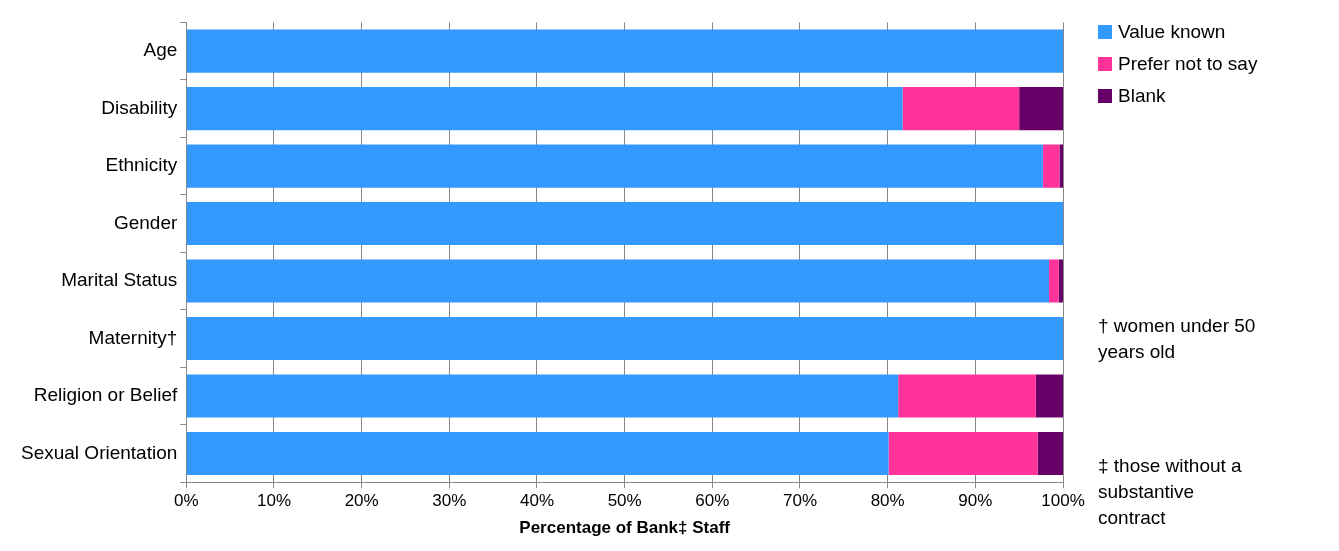  What do you see at coordinates (145, 222) in the screenshot?
I see `y-tick-label: Gender` at bounding box center [145, 222].